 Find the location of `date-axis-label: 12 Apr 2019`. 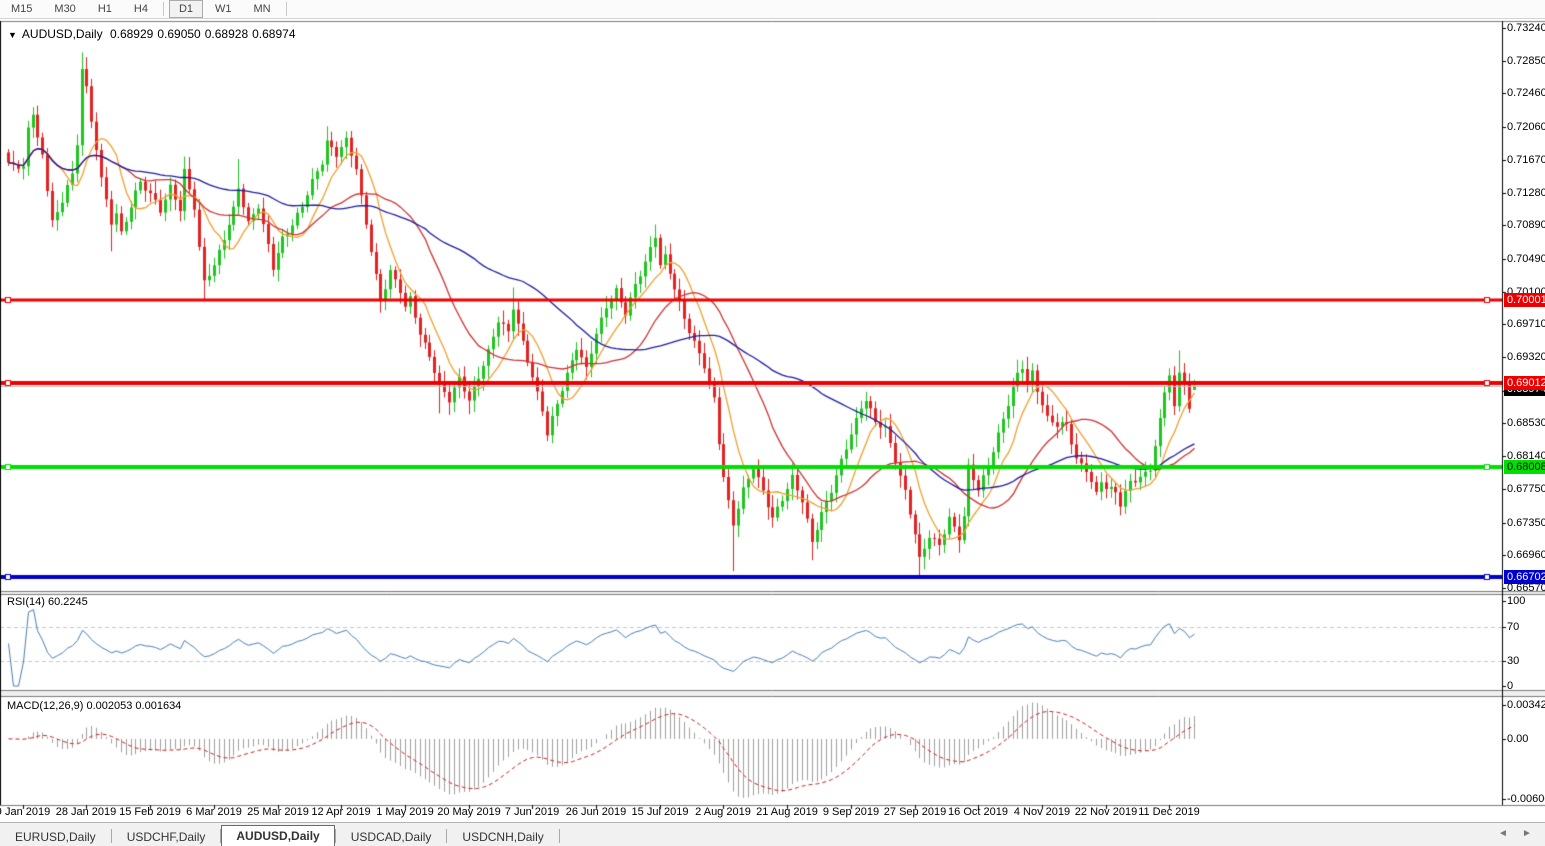

date-axis-label: 12 Apr 2019 is located at coordinates (341, 812).